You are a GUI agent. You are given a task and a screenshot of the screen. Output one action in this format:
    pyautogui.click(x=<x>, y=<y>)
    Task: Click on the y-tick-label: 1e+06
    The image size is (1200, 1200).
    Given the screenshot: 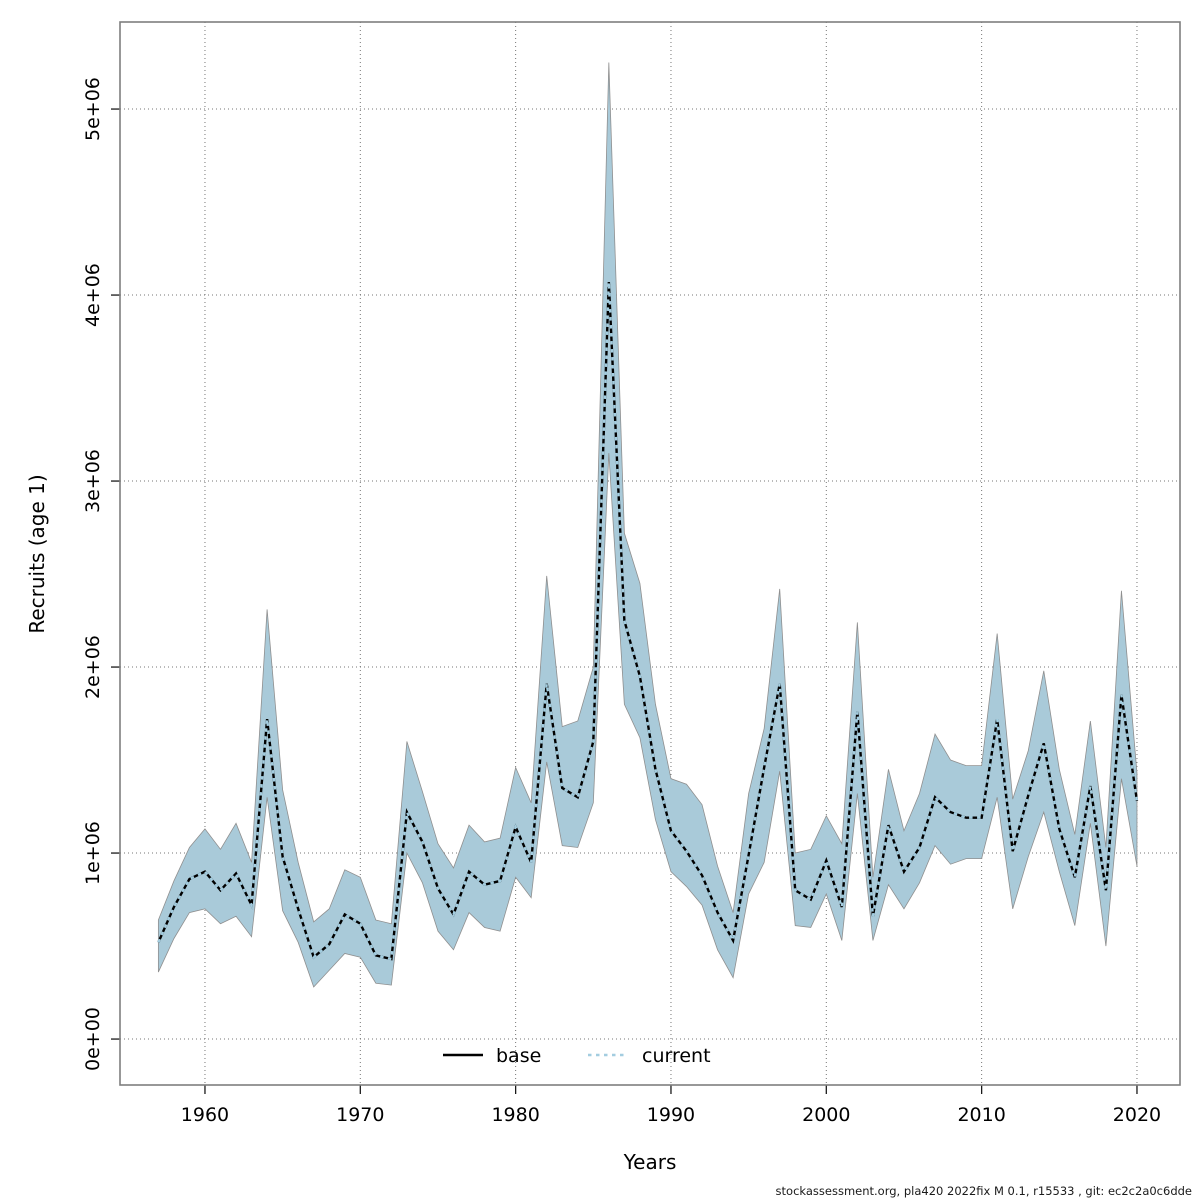 What is the action you would take?
    pyautogui.click(x=93, y=853)
    